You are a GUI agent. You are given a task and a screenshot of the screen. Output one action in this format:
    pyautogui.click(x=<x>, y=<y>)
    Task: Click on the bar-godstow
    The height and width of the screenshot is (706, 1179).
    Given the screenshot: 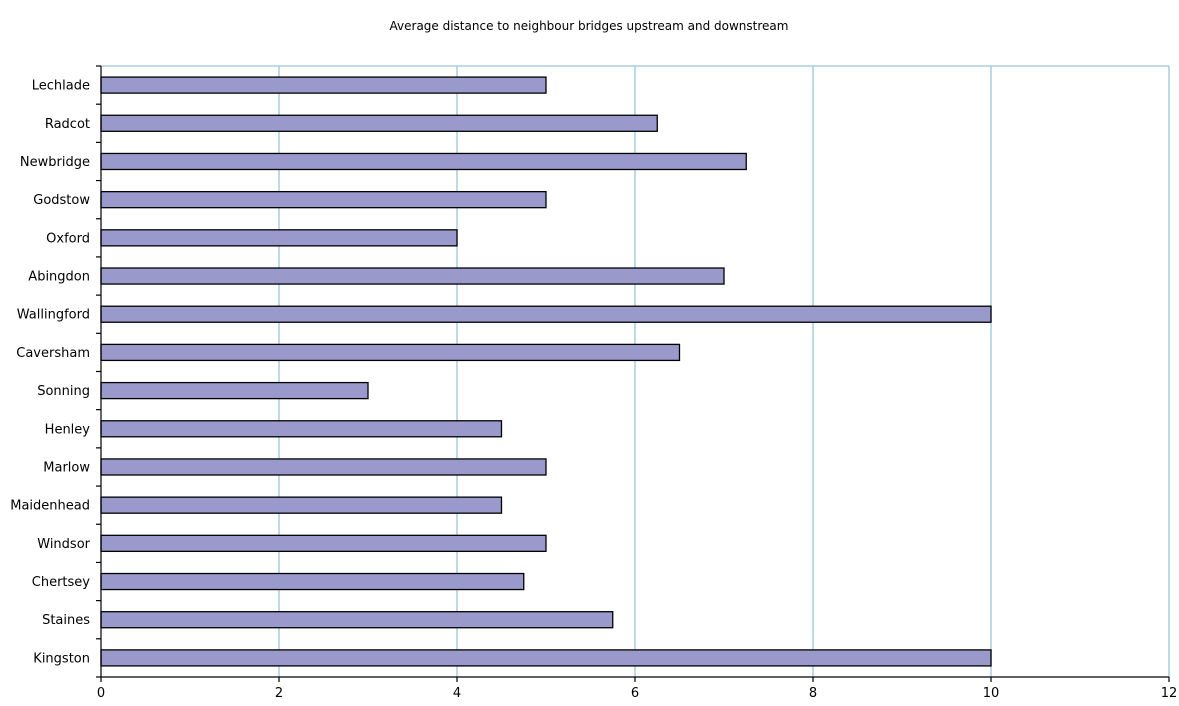 What is the action you would take?
    pyautogui.click(x=323, y=199)
    